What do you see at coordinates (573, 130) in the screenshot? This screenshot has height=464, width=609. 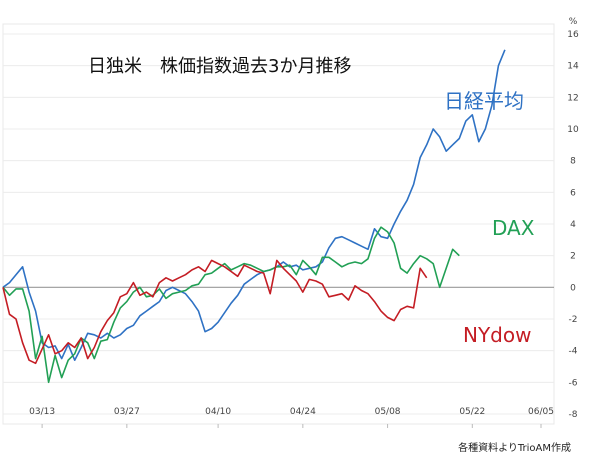 I see `y-tick-label: 10` at bounding box center [573, 130].